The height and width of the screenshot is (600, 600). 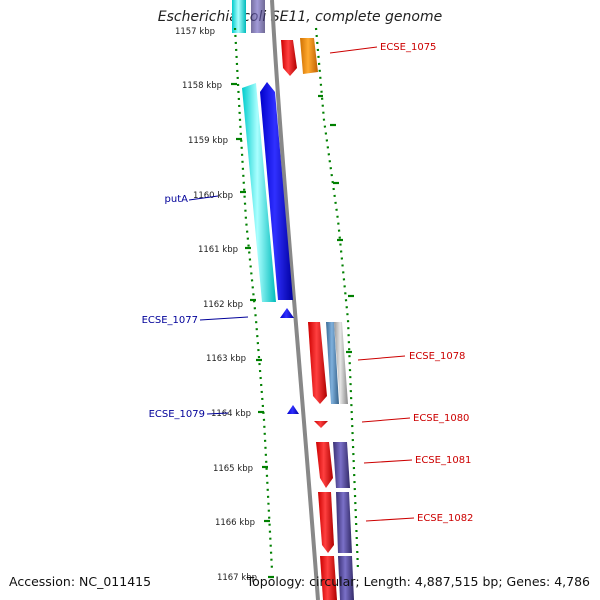 What do you see at coordinates (231, 414) in the screenshot?
I see `tick-label: 1164 kbp` at bounding box center [231, 414].